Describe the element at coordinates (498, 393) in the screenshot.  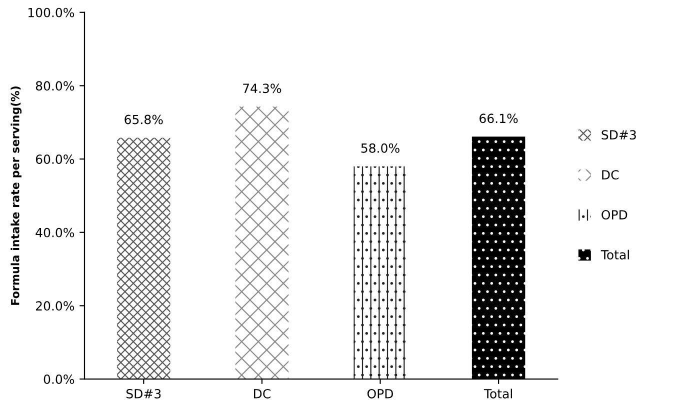
I see `x-tick-label: Total` at that location.